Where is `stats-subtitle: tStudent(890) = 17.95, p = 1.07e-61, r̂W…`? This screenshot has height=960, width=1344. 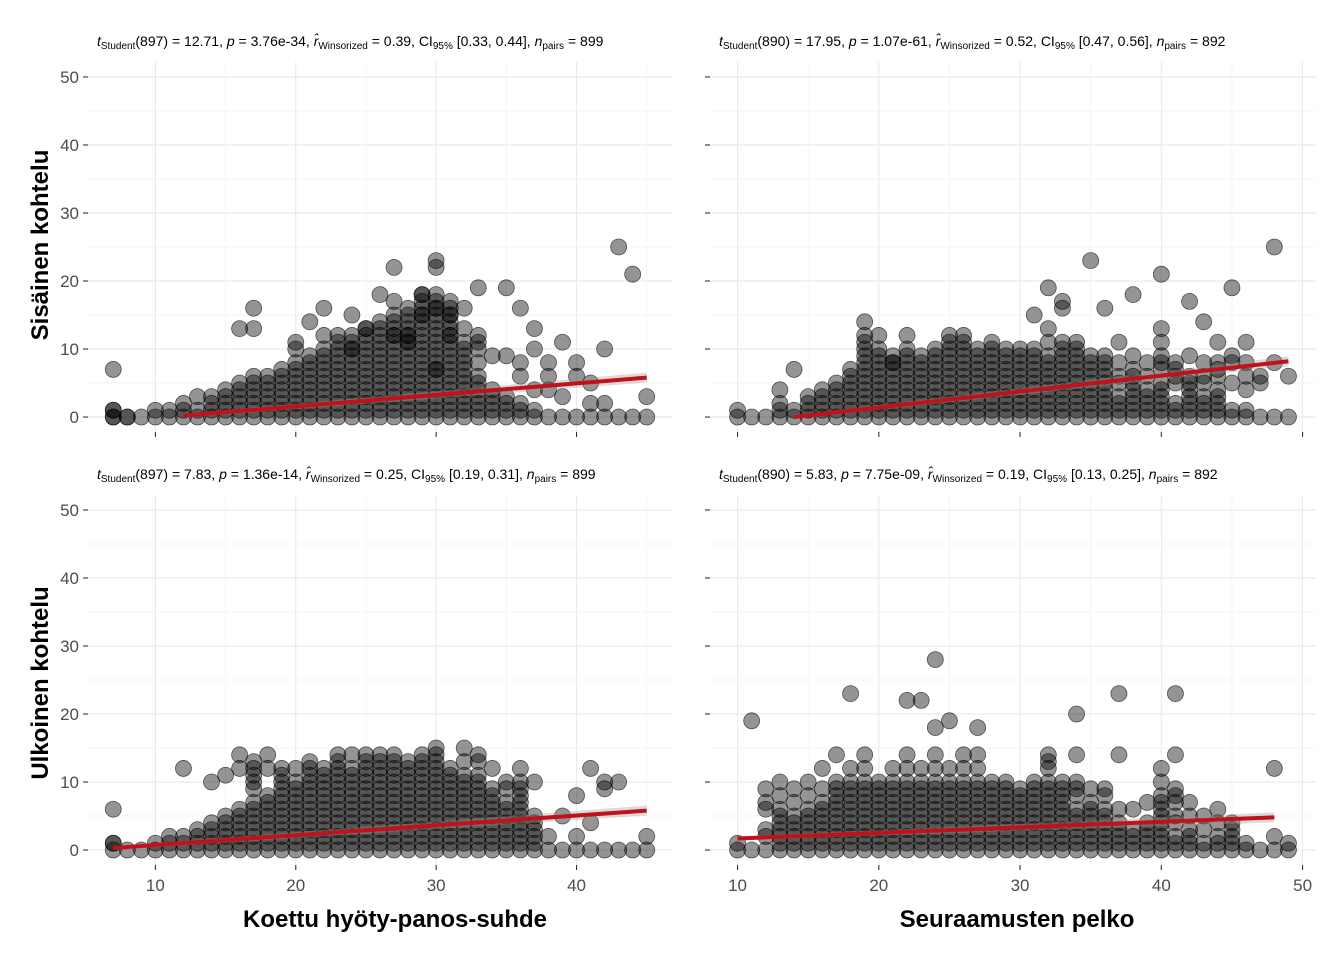 stats-subtitle: tStudent(890) = 17.95, p = 1.07e-61, r̂W… is located at coordinates (972, 42).